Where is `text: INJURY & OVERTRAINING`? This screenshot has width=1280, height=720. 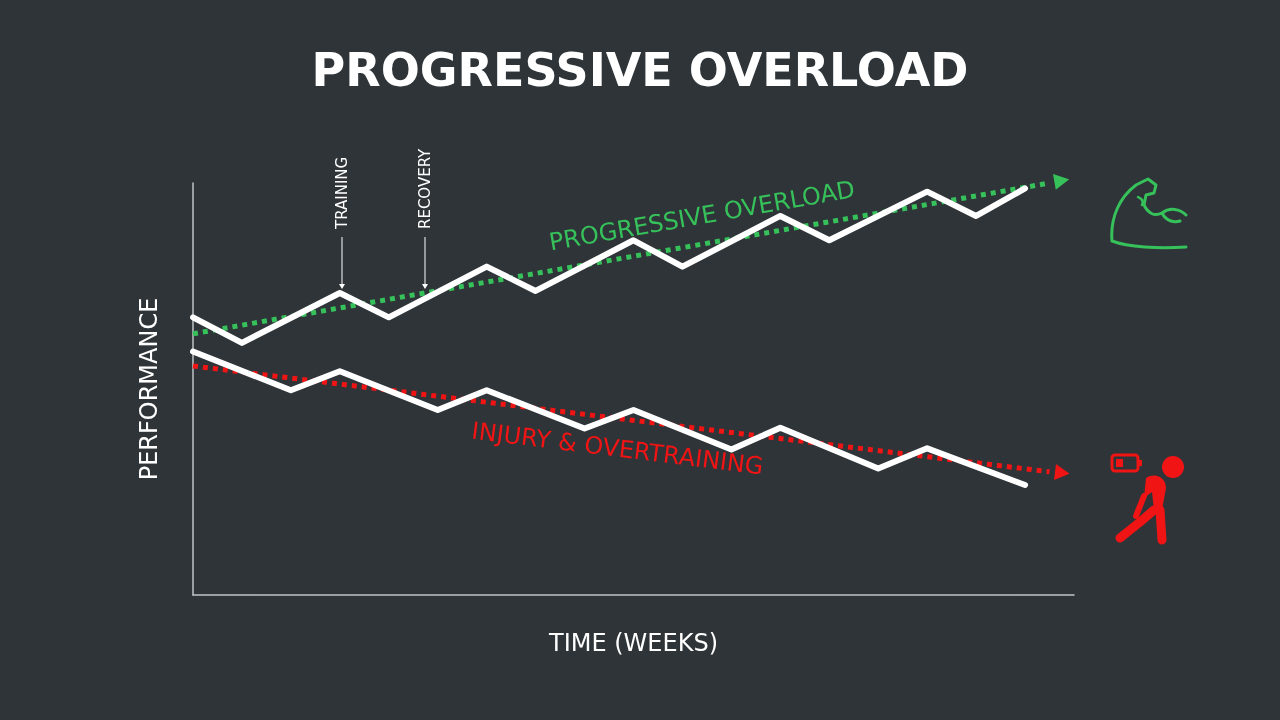
text: INJURY & OVERTRAINING is located at coordinates (618, 448).